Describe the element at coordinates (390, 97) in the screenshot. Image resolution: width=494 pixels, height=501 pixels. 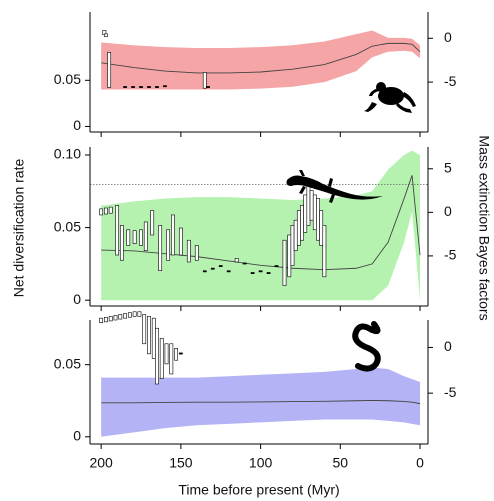
I see `frog-icon` at that location.